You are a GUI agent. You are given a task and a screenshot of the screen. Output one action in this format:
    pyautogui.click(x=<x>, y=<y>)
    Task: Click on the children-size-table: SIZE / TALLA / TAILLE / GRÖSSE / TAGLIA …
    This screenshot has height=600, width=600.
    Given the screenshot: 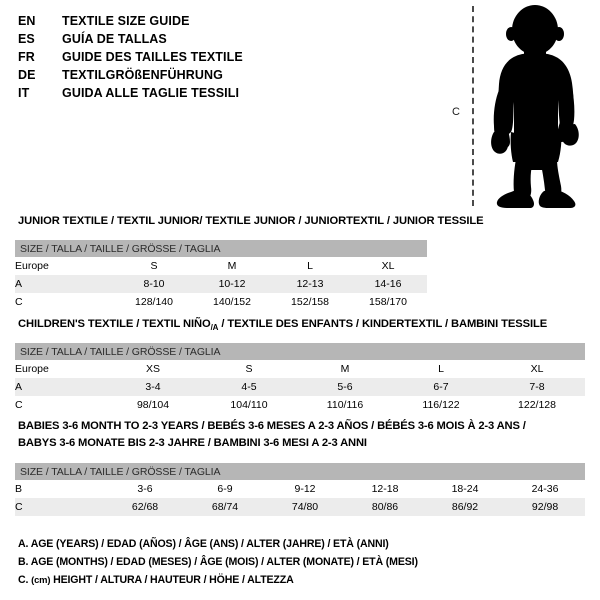 What is the action you would take?
    pyautogui.click(x=300, y=378)
    